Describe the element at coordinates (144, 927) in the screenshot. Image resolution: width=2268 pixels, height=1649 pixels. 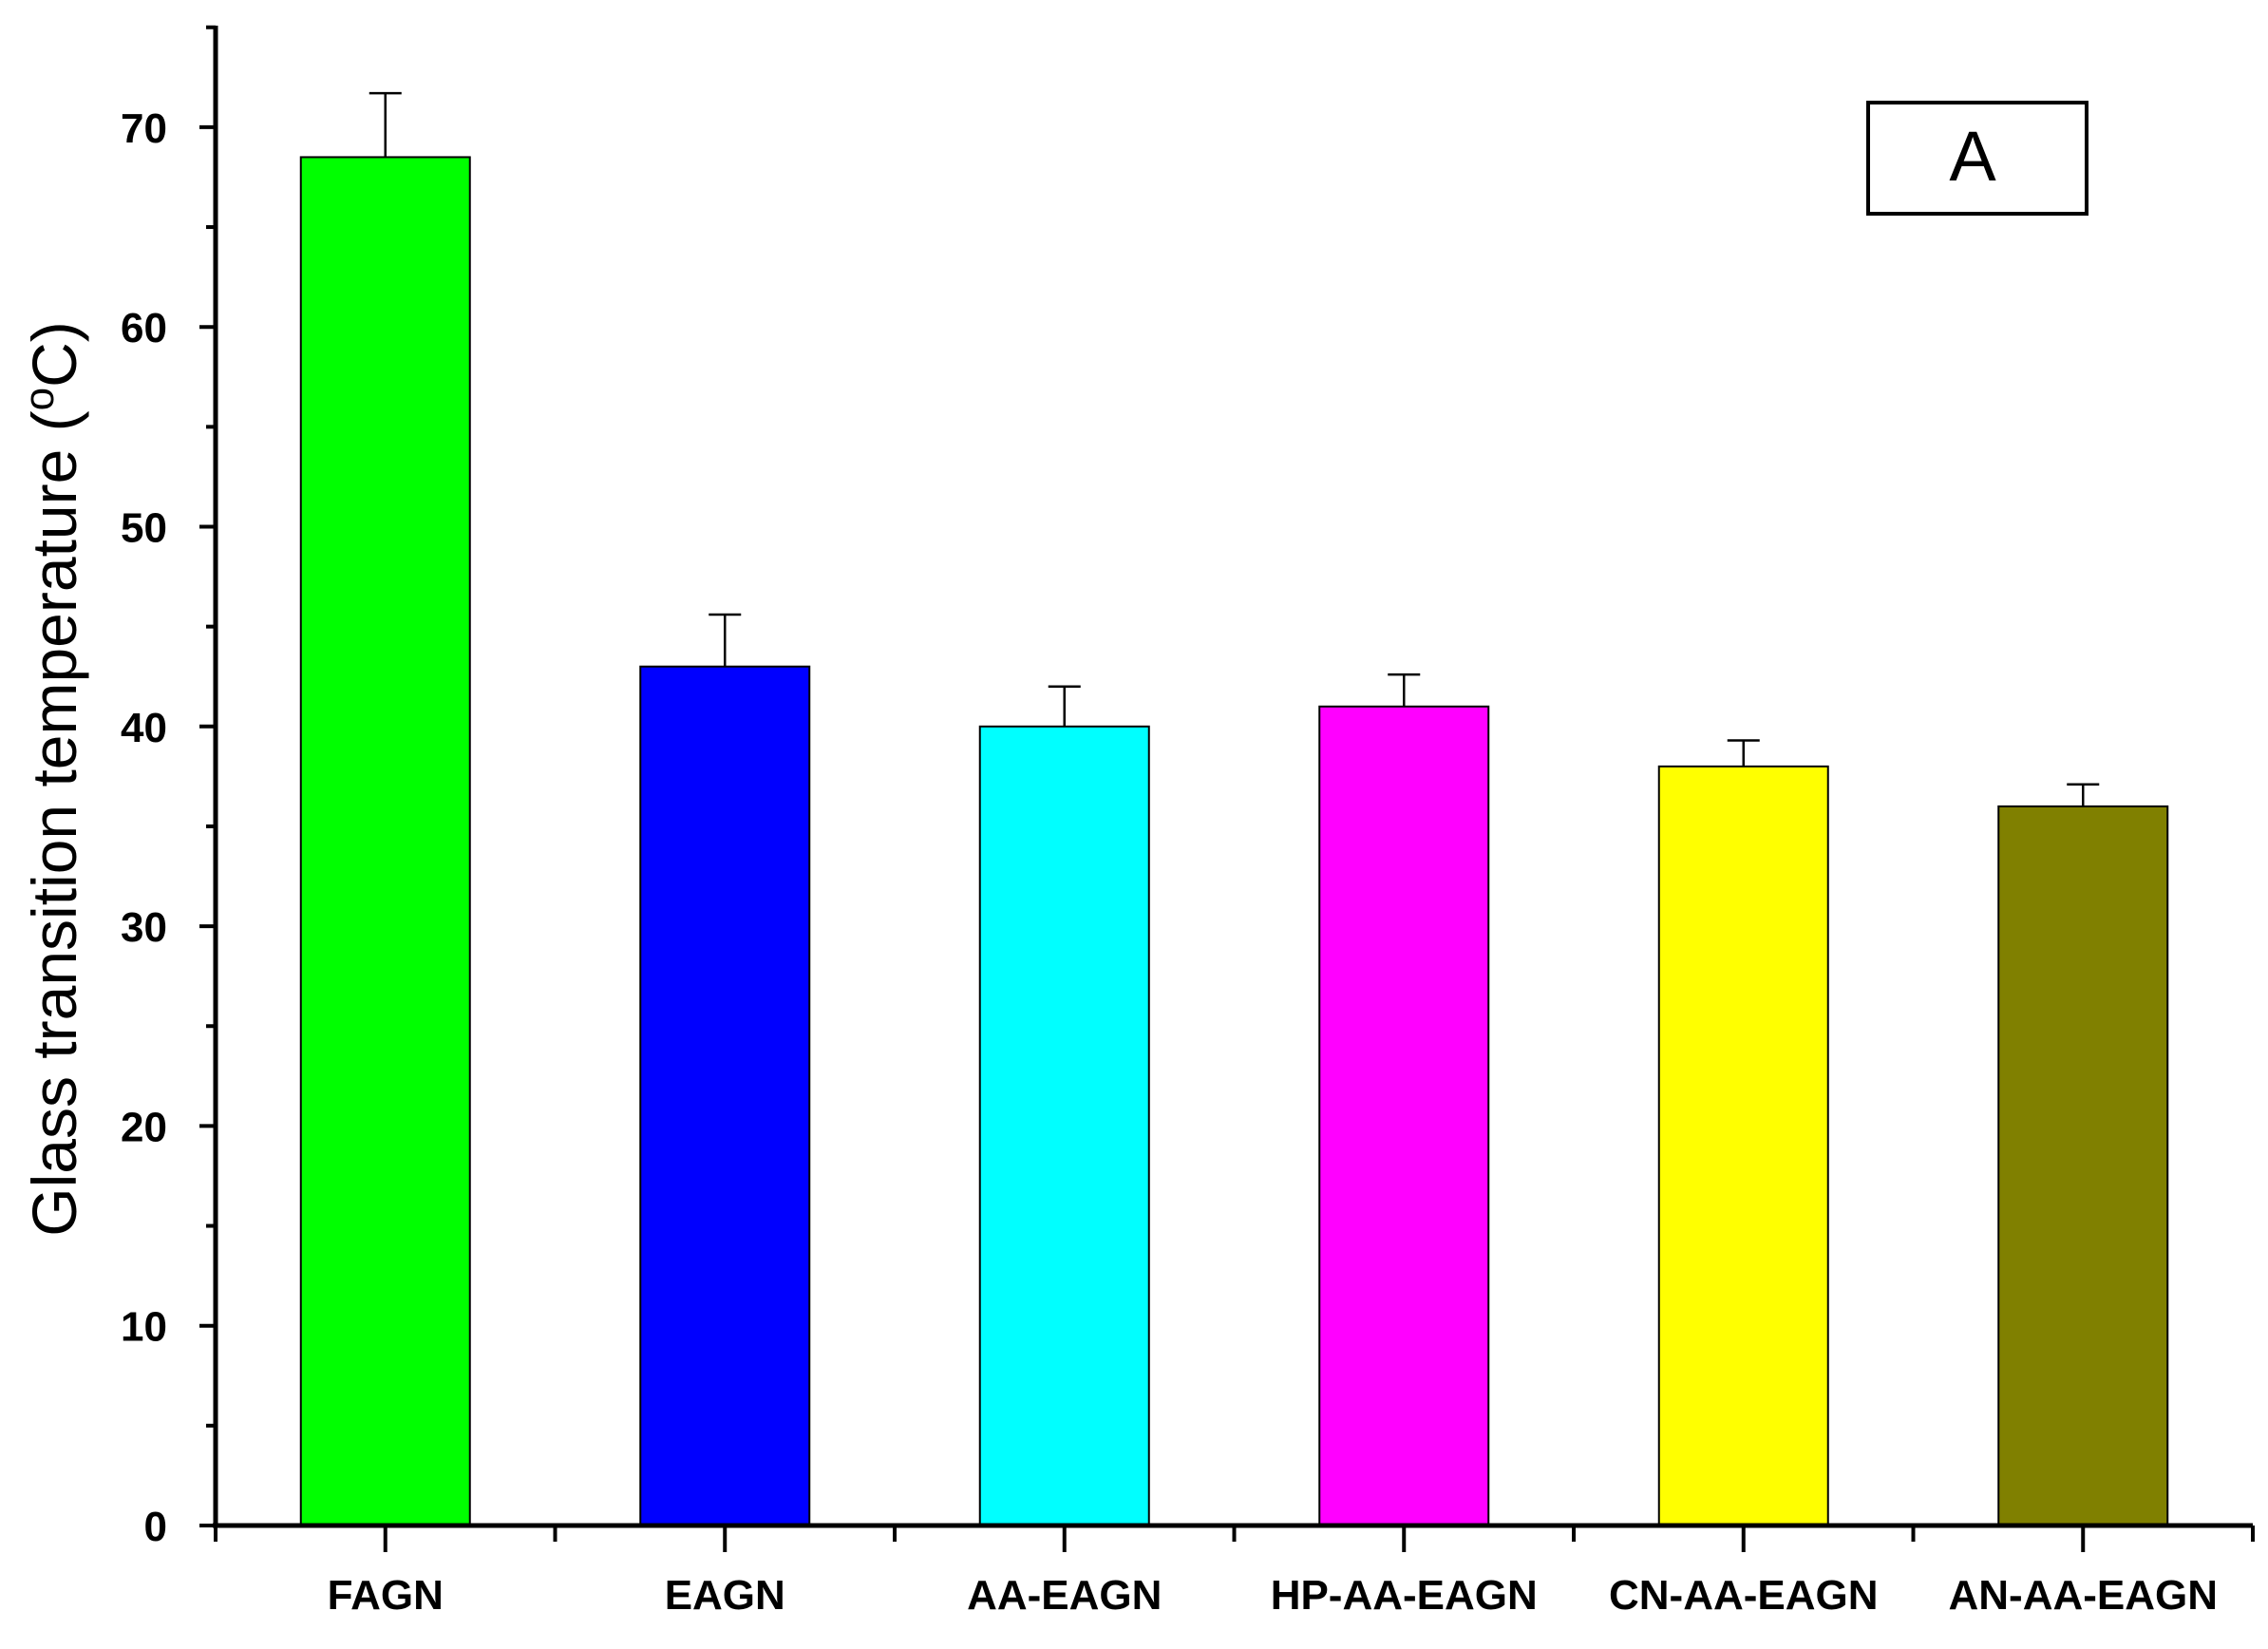
I see `y-tick-label-30: 30` at that location.